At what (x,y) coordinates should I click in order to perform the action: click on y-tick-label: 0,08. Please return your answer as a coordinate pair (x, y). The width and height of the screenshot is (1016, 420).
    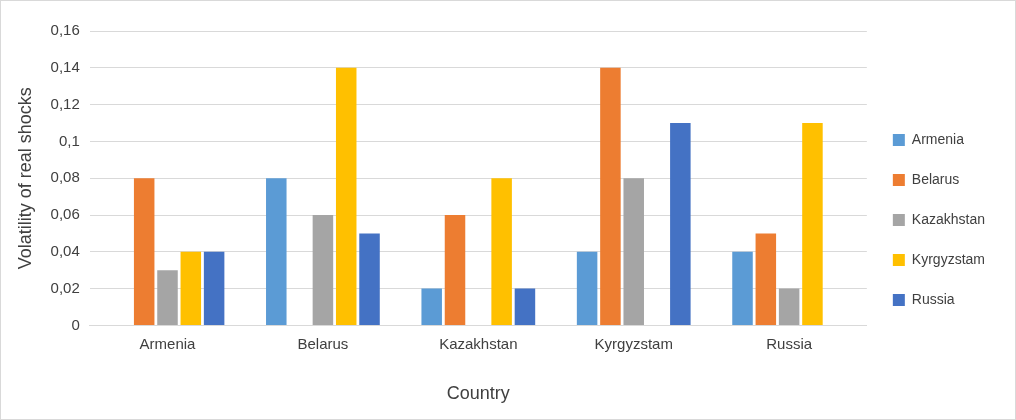
    Looking at the image, I should click on (65, 177).